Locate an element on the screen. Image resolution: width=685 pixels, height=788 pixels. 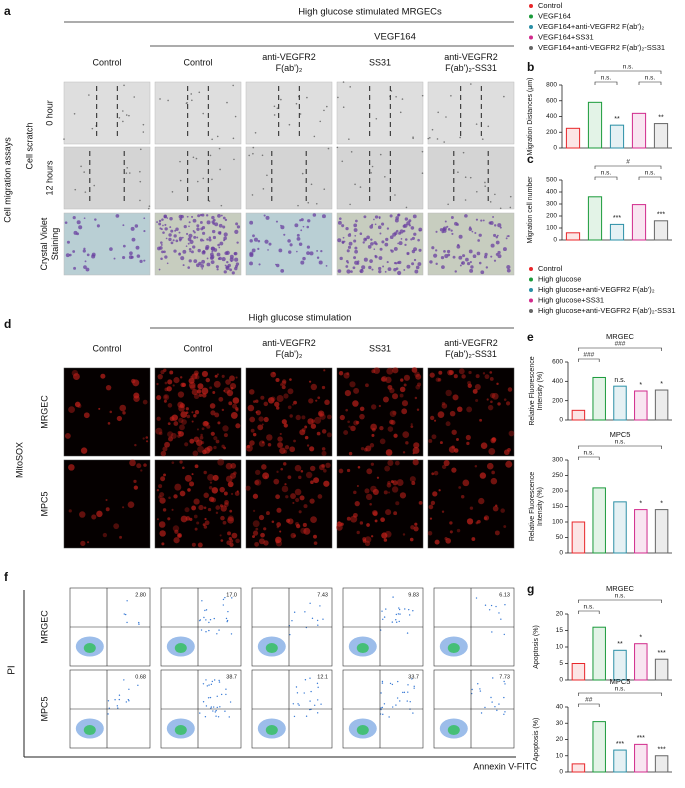
y-tick-label: 600 is located at coordinates (557, 362).